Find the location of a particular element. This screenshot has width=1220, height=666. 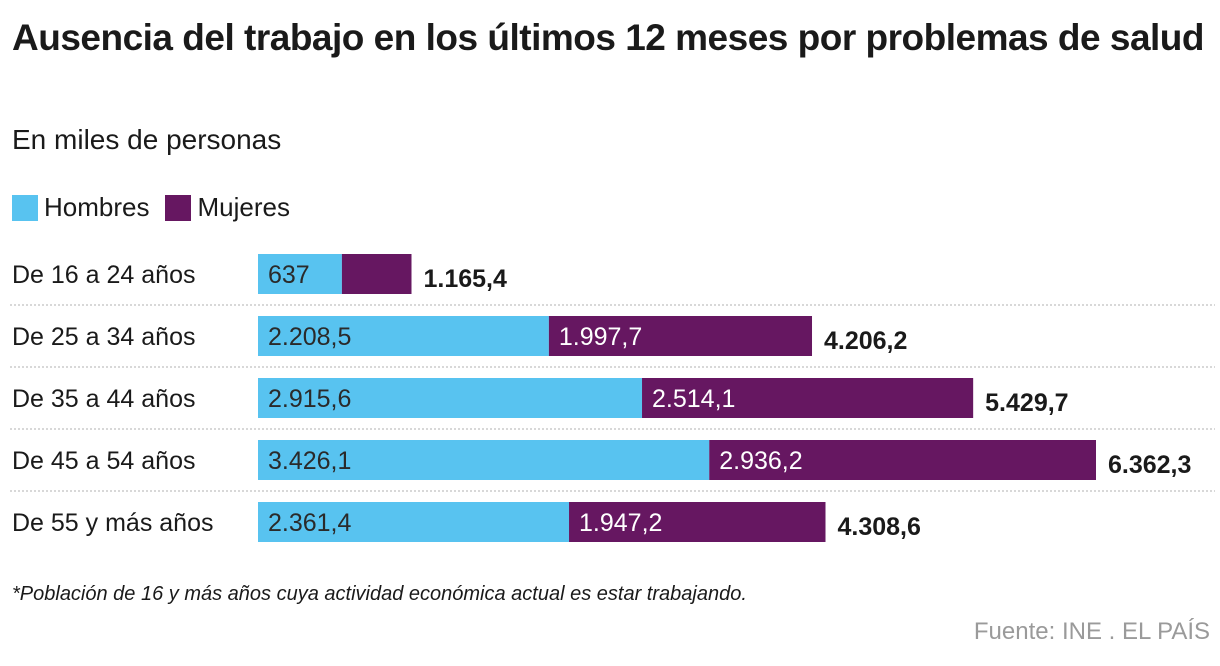

legend-label-mujeres: Mujeres is located at coordinates (243, 207).